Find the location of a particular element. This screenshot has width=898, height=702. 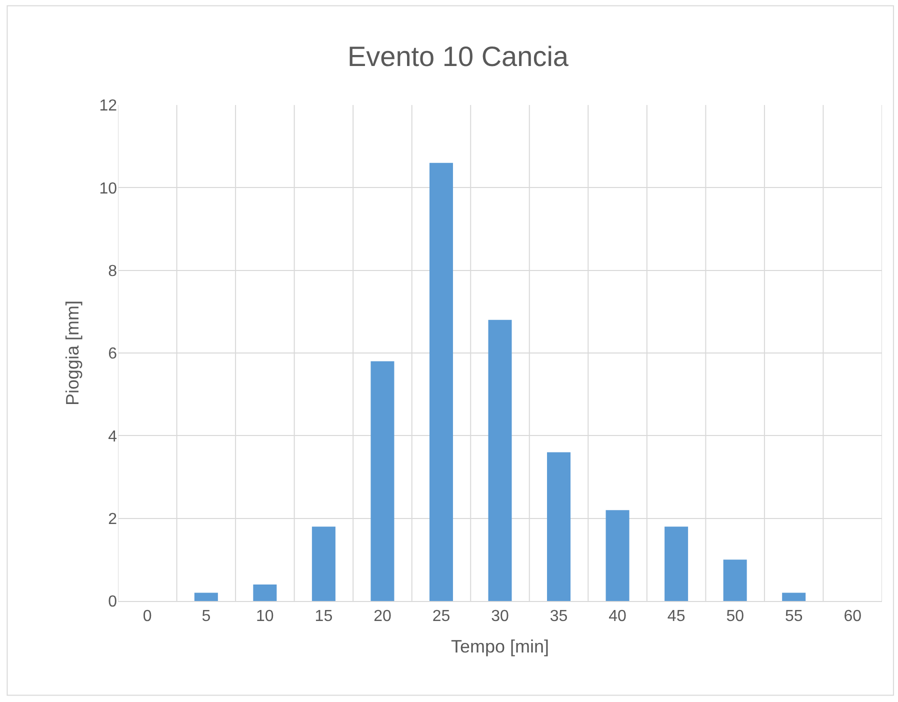

x-tick-label: 55 is located at coordinates (793, 617).